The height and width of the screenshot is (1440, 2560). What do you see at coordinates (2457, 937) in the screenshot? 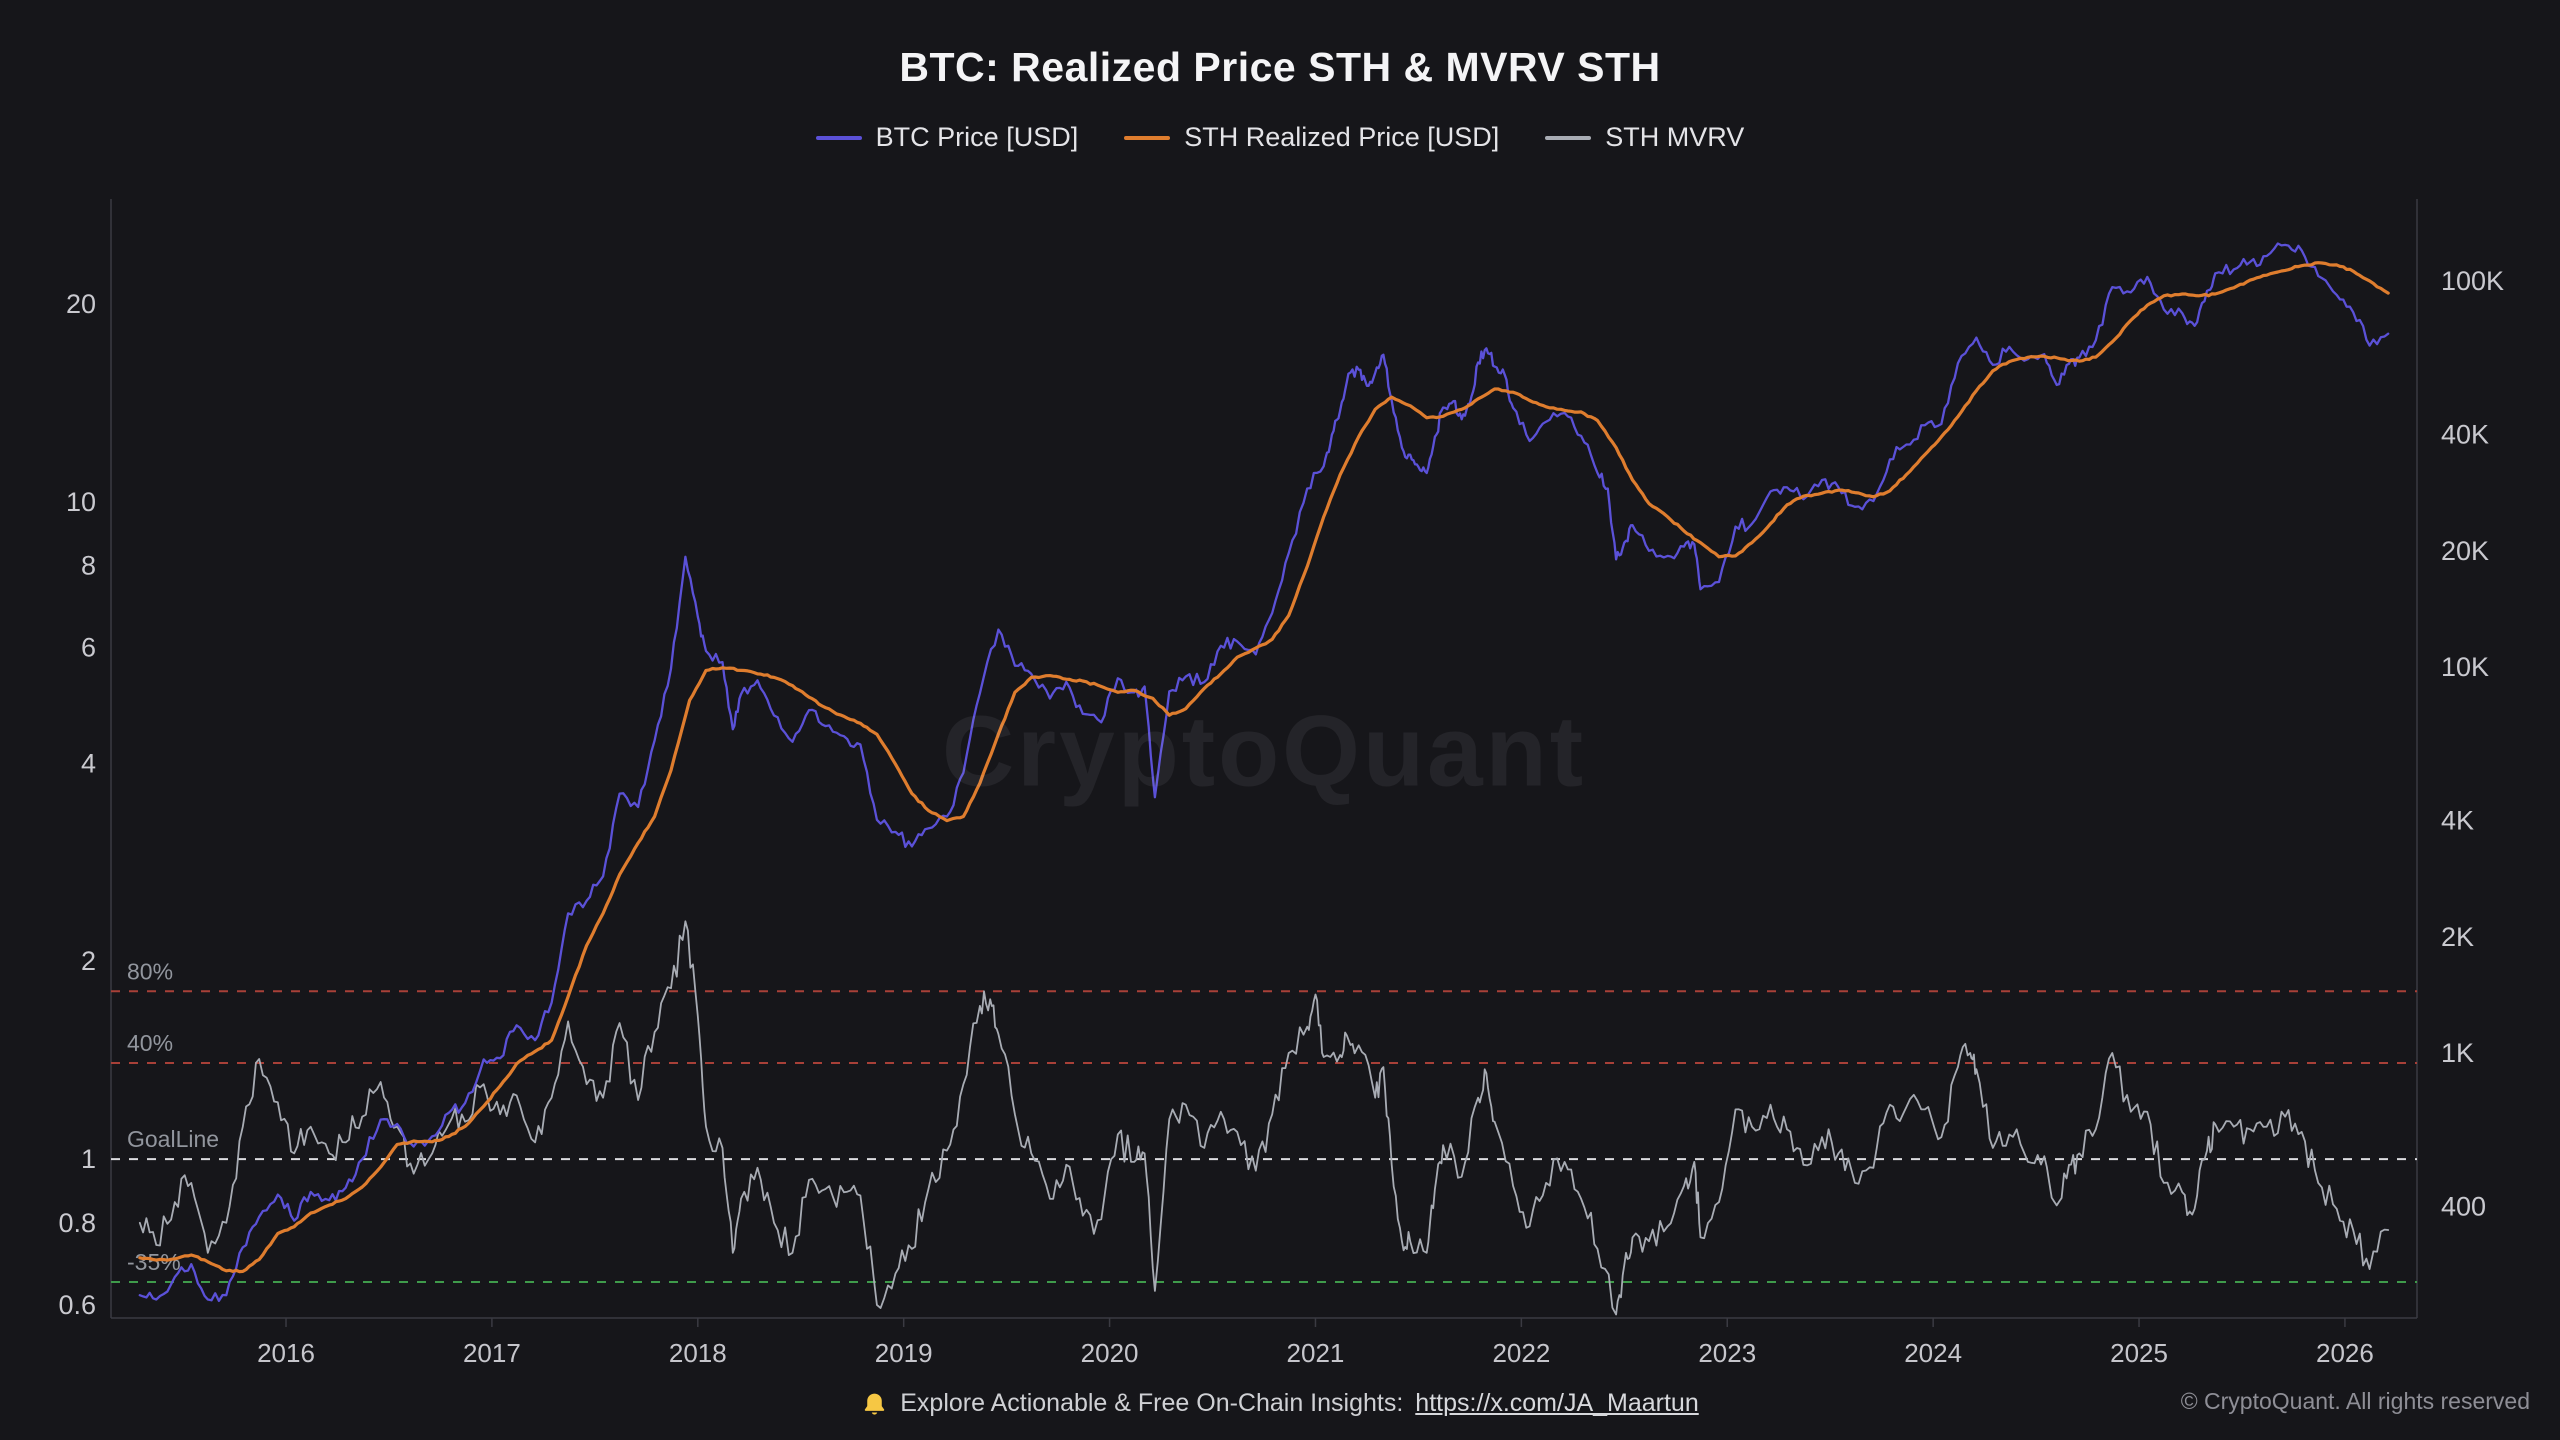
I see `y-axis-right-tick-label: 2K` at bounding box center [2457, 937].